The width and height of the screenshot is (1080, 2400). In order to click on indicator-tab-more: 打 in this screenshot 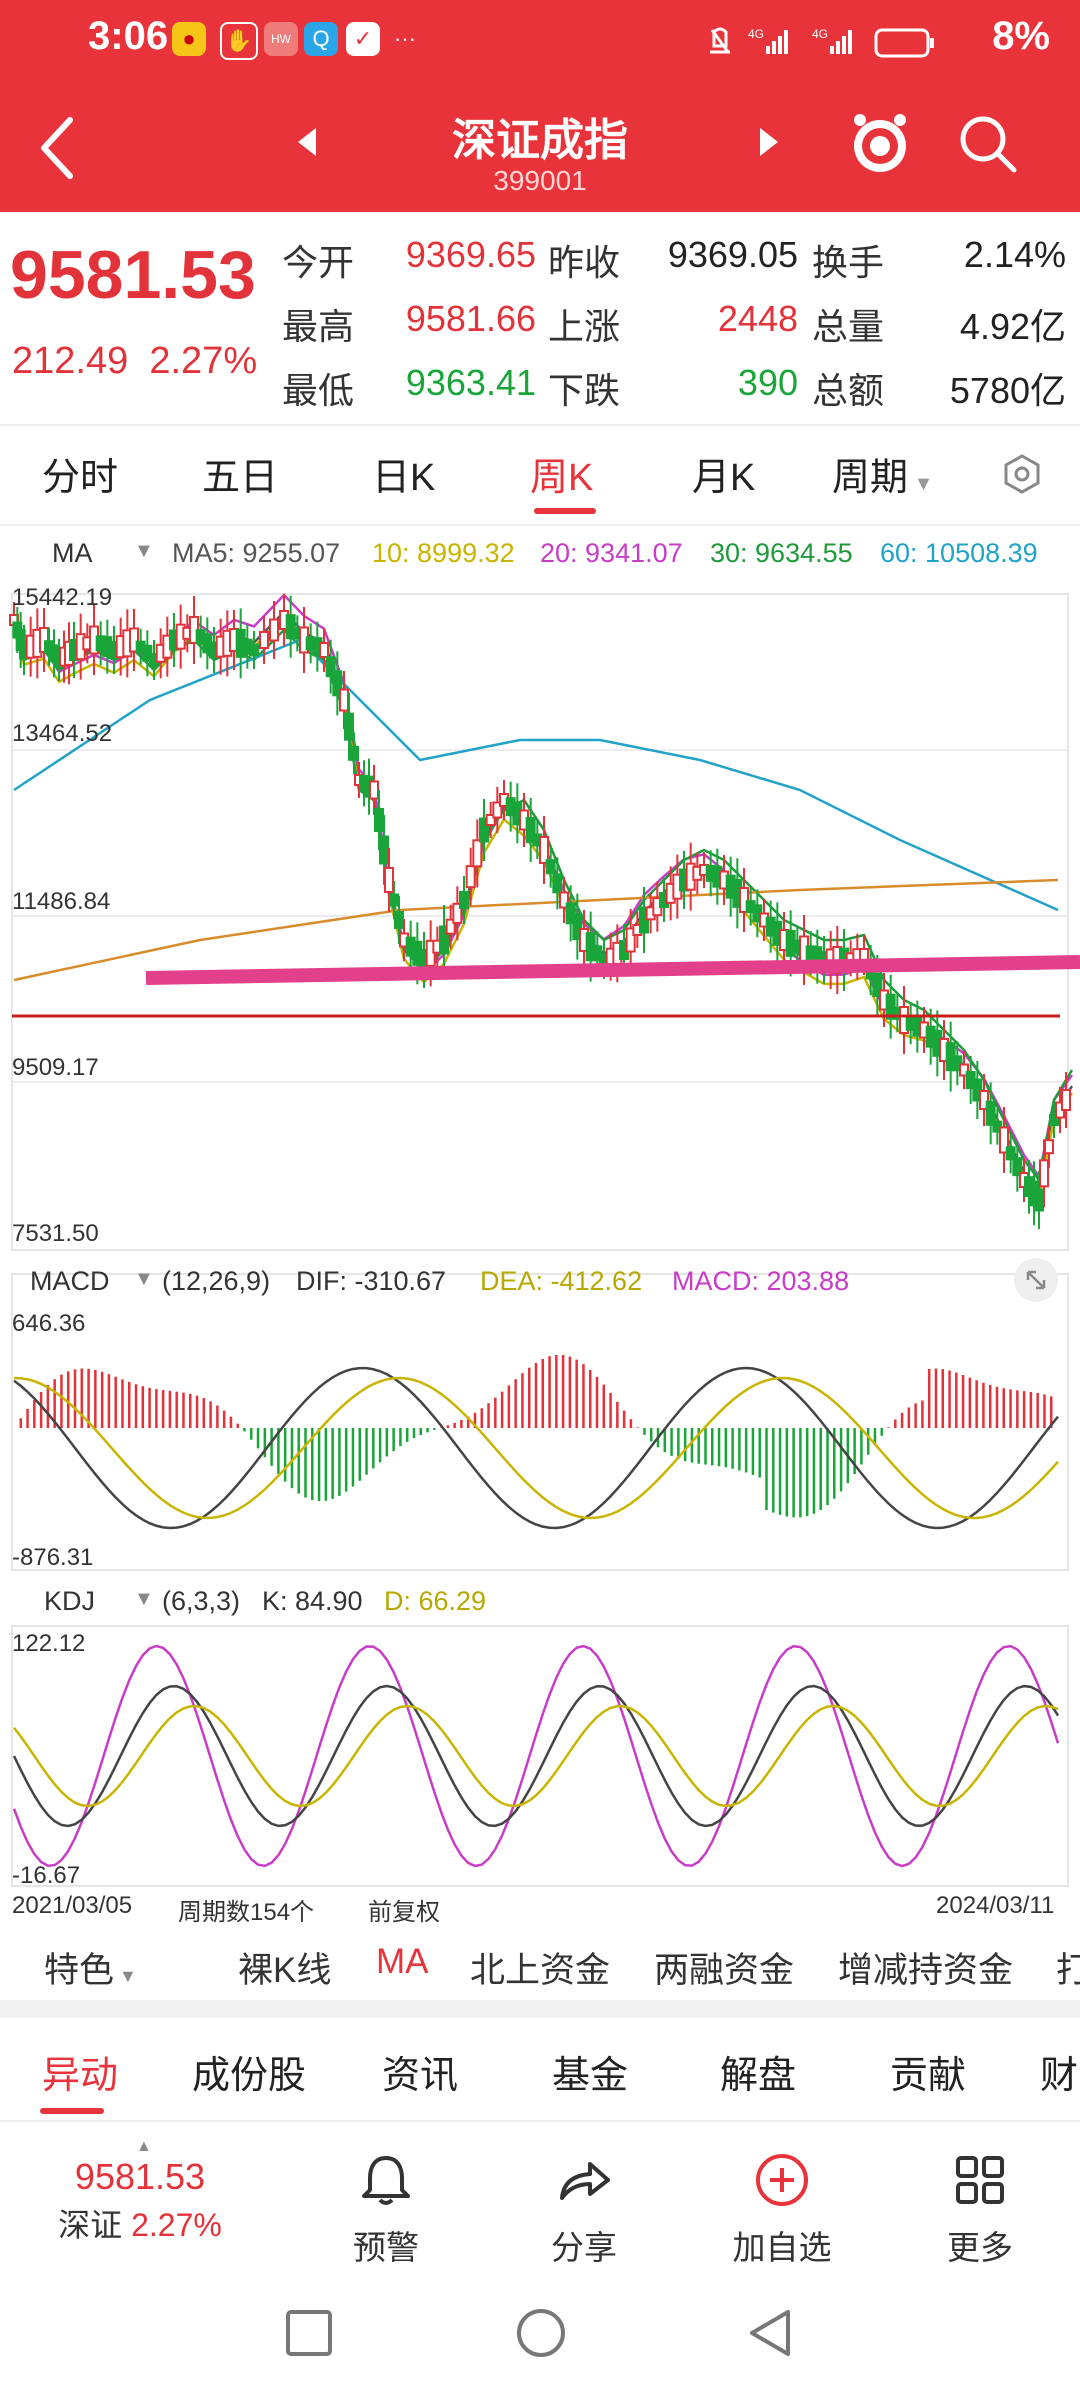, I will do `click(1068, 1970)`.